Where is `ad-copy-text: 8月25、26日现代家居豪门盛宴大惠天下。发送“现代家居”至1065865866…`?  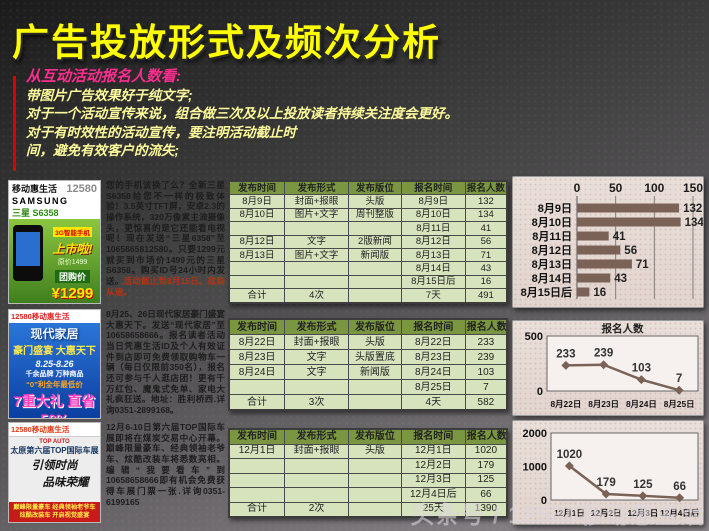
ad-copy-text: 8月25、26日现代家居豪门盛宴大惠天下。发送“现代家居”至1065865866… is located at coordinates (165, 364).